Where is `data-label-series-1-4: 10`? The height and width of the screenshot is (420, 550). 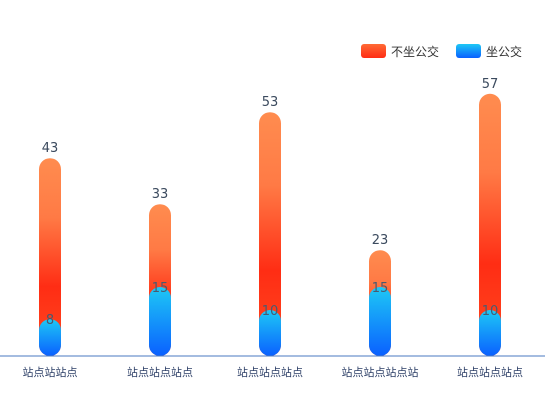
data-label-series-1-4: 10 is located at coordinates (490, 311).